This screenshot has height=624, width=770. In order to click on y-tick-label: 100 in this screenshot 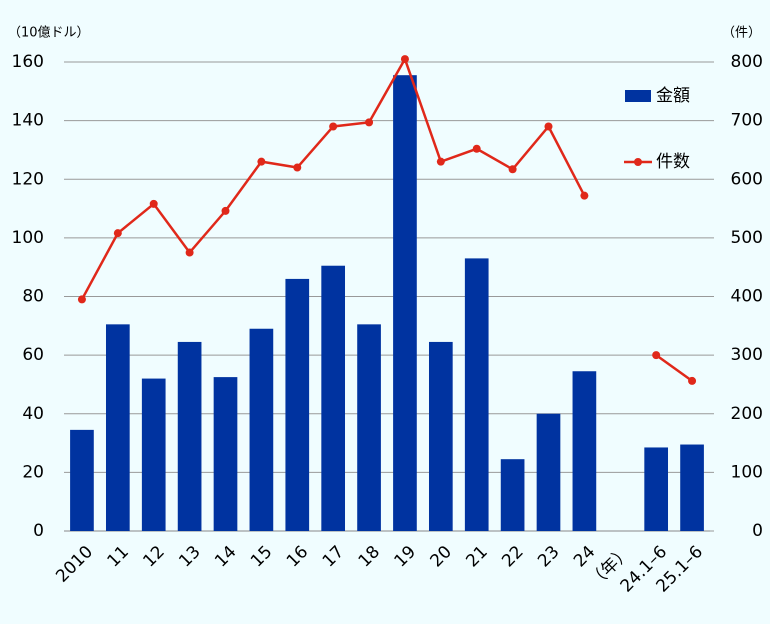, I will do `click(28, 238)`.